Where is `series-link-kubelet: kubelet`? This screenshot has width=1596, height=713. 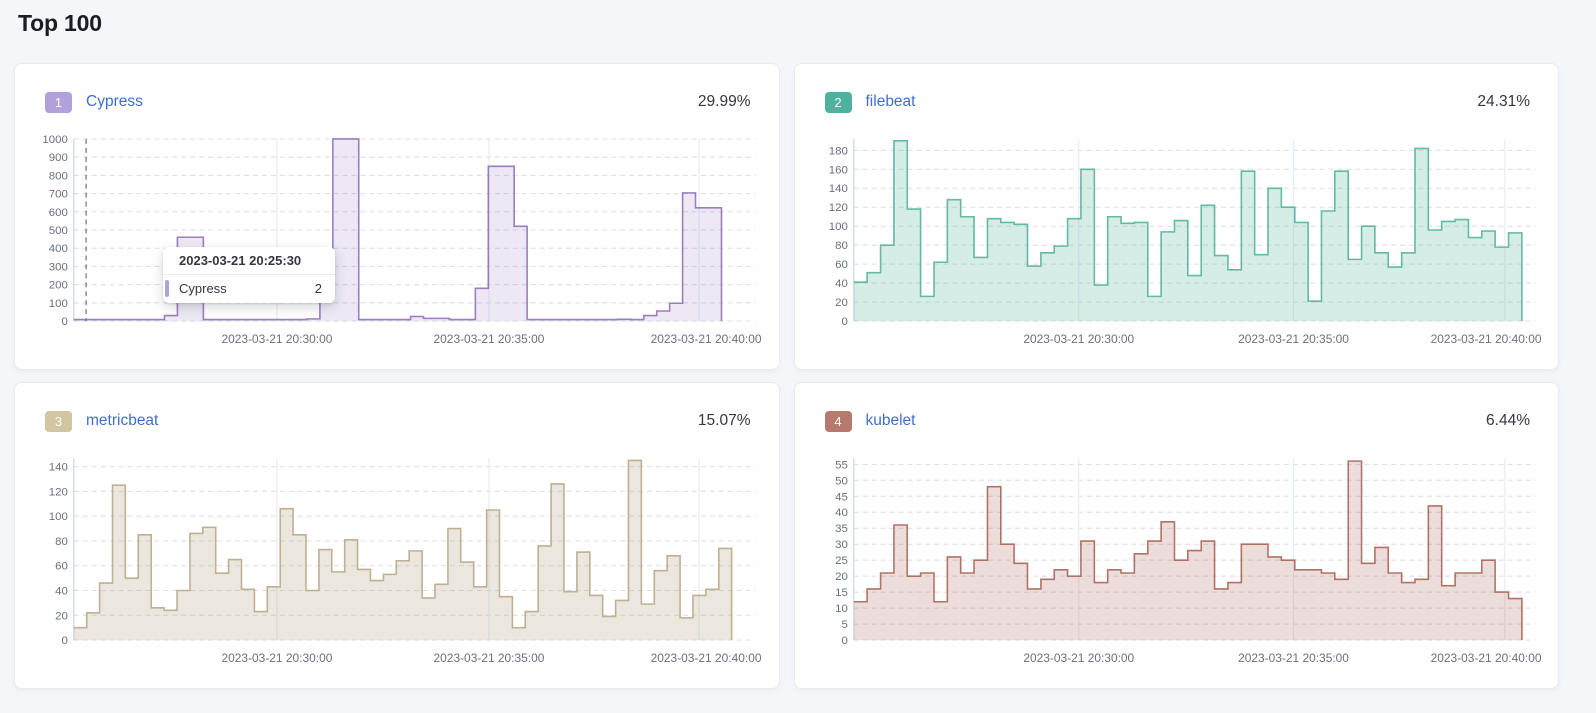
series-link-kubelet: kubelet is located at coordinates (890, 420).